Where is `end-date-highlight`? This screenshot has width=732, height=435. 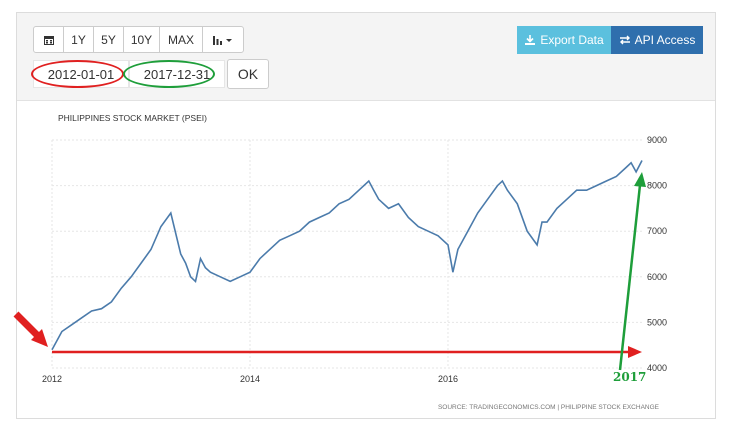 end-date-highlight is located at coordinates (169, 74).